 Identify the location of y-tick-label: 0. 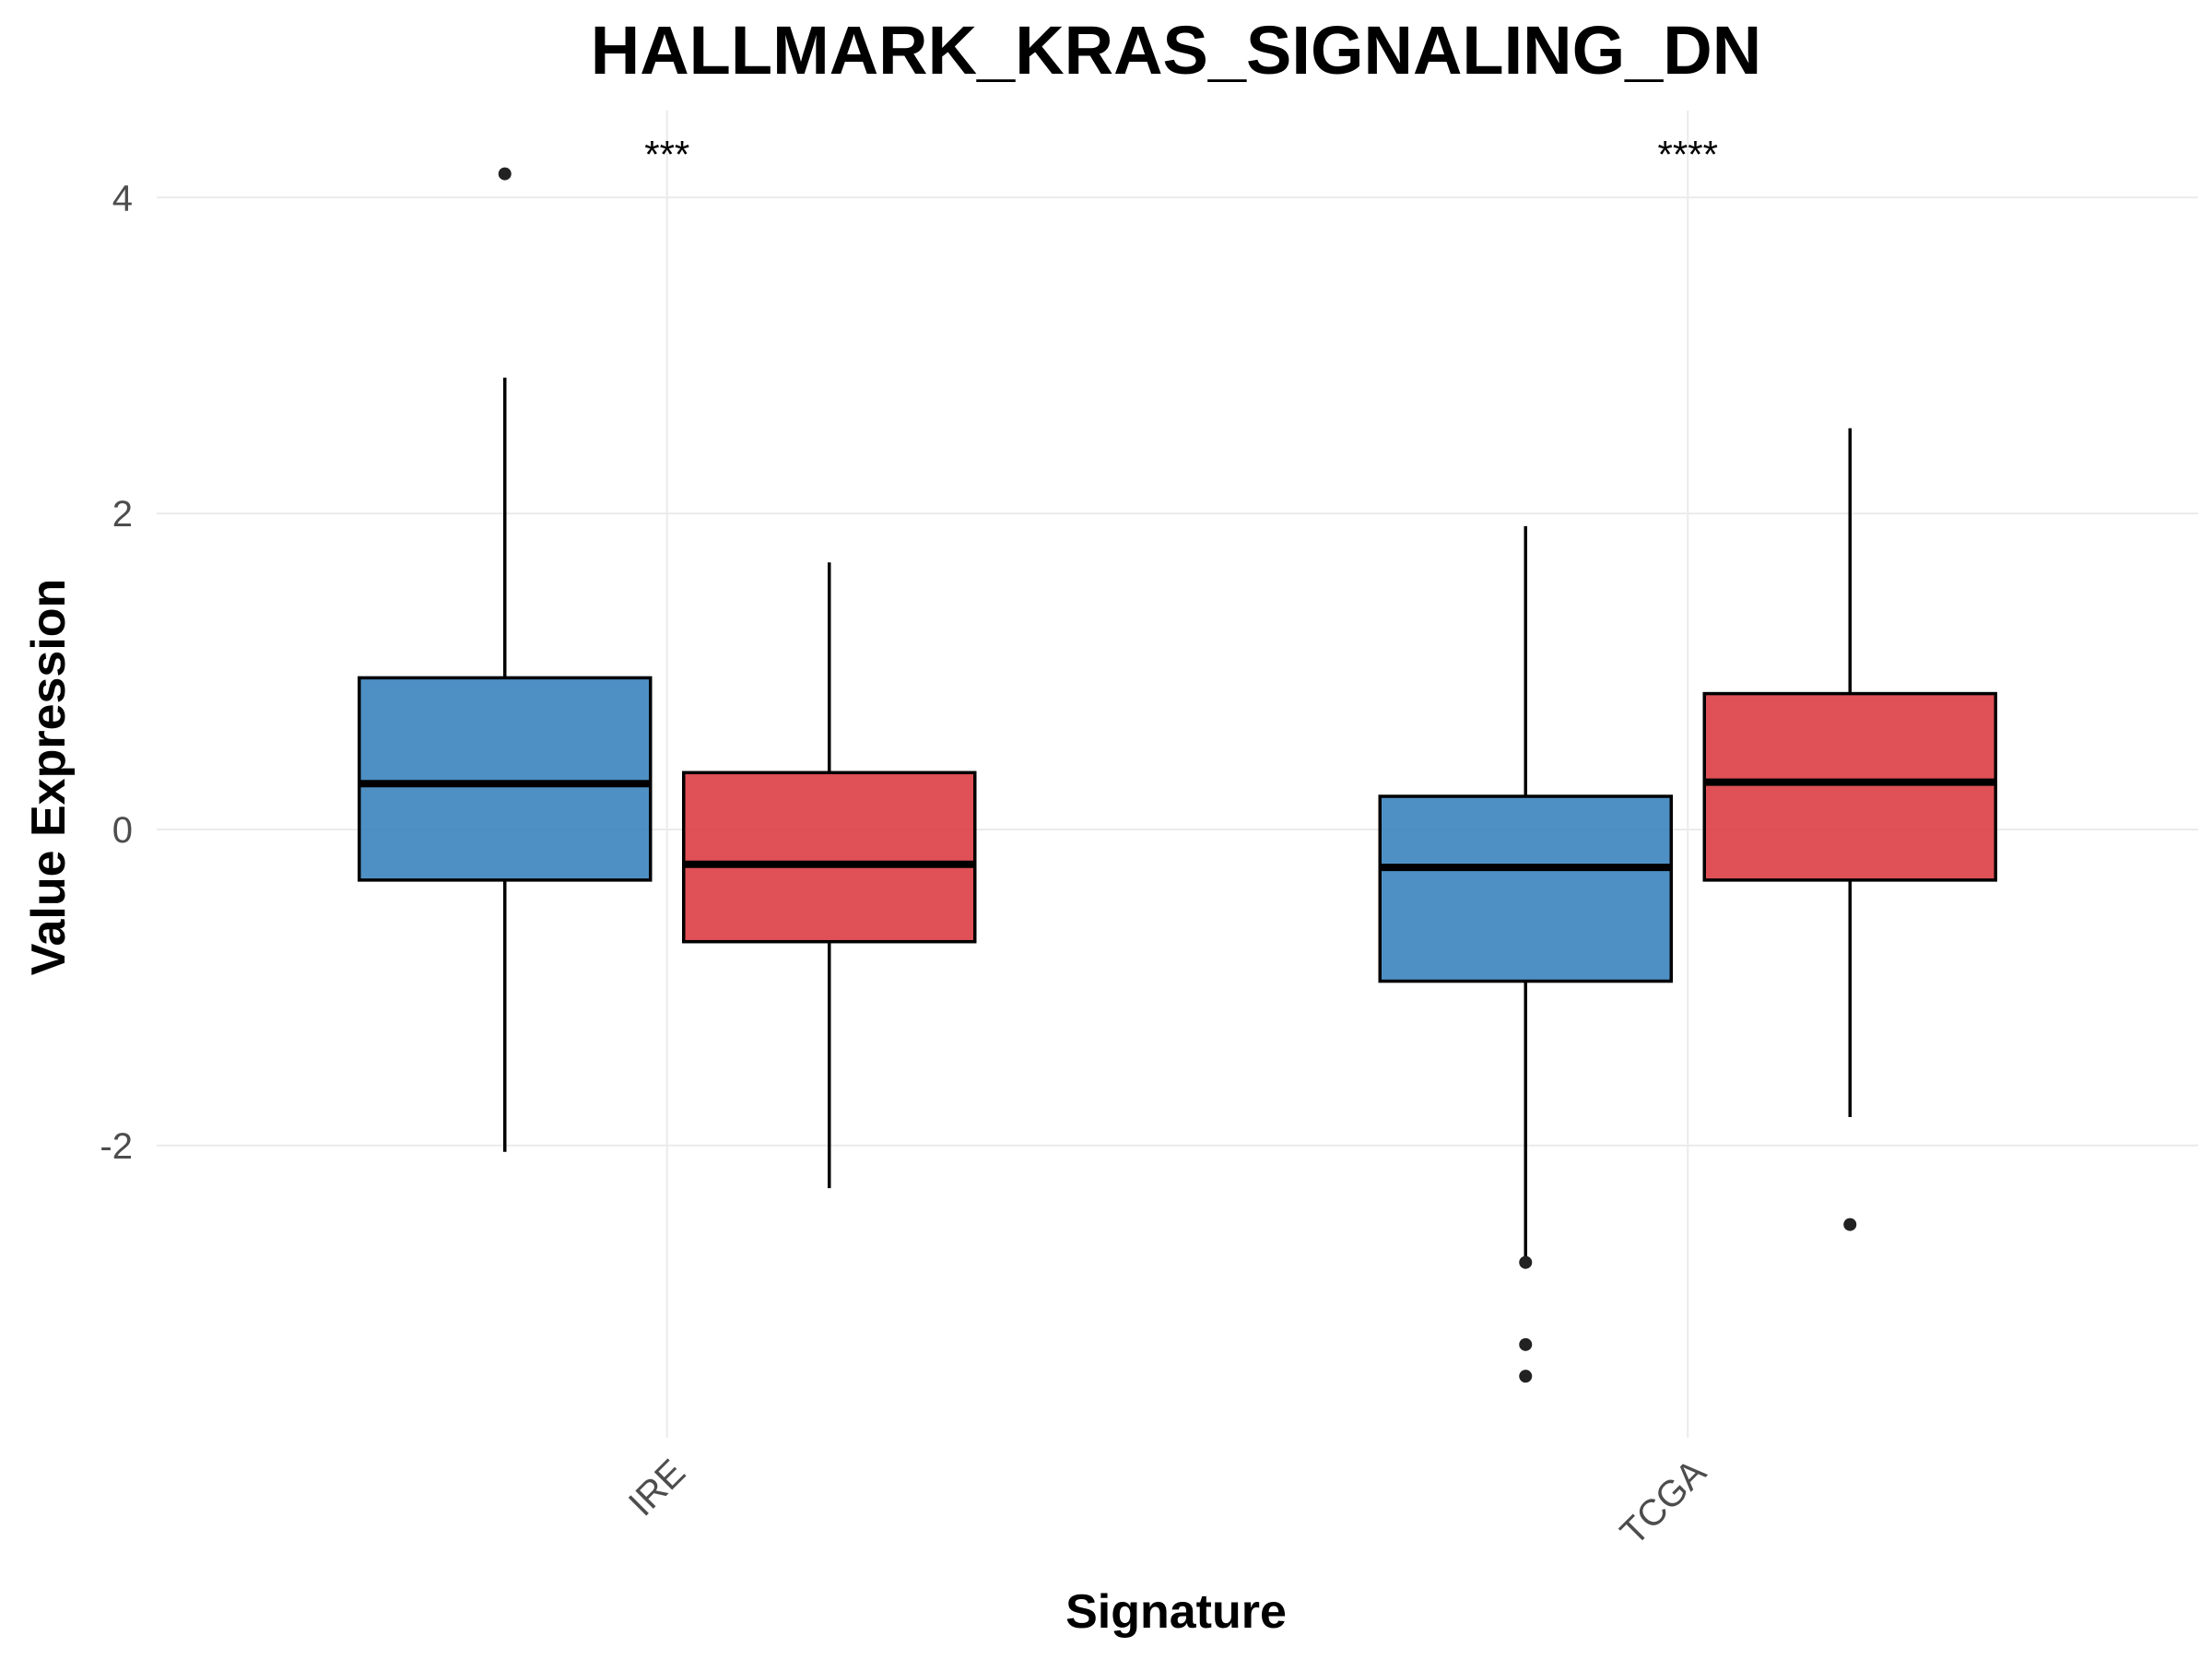
(122, 830).